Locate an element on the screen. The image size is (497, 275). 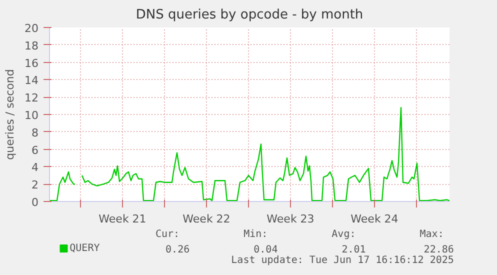
text: Avg: is located at coordinates (344, 234).